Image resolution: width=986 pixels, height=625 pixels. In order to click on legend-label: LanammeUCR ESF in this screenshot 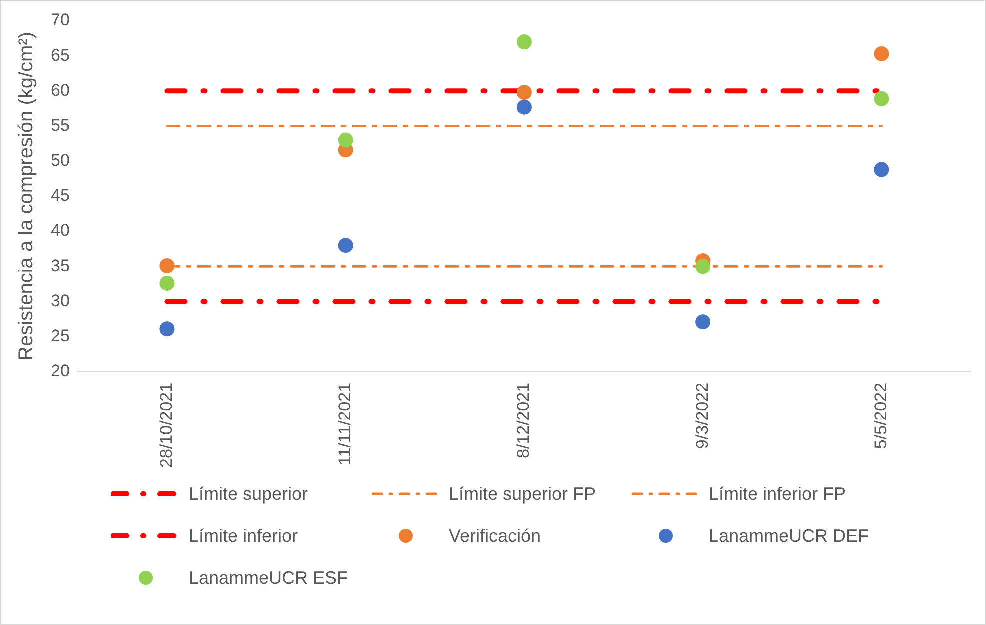, I will do `click(268, 578)`.